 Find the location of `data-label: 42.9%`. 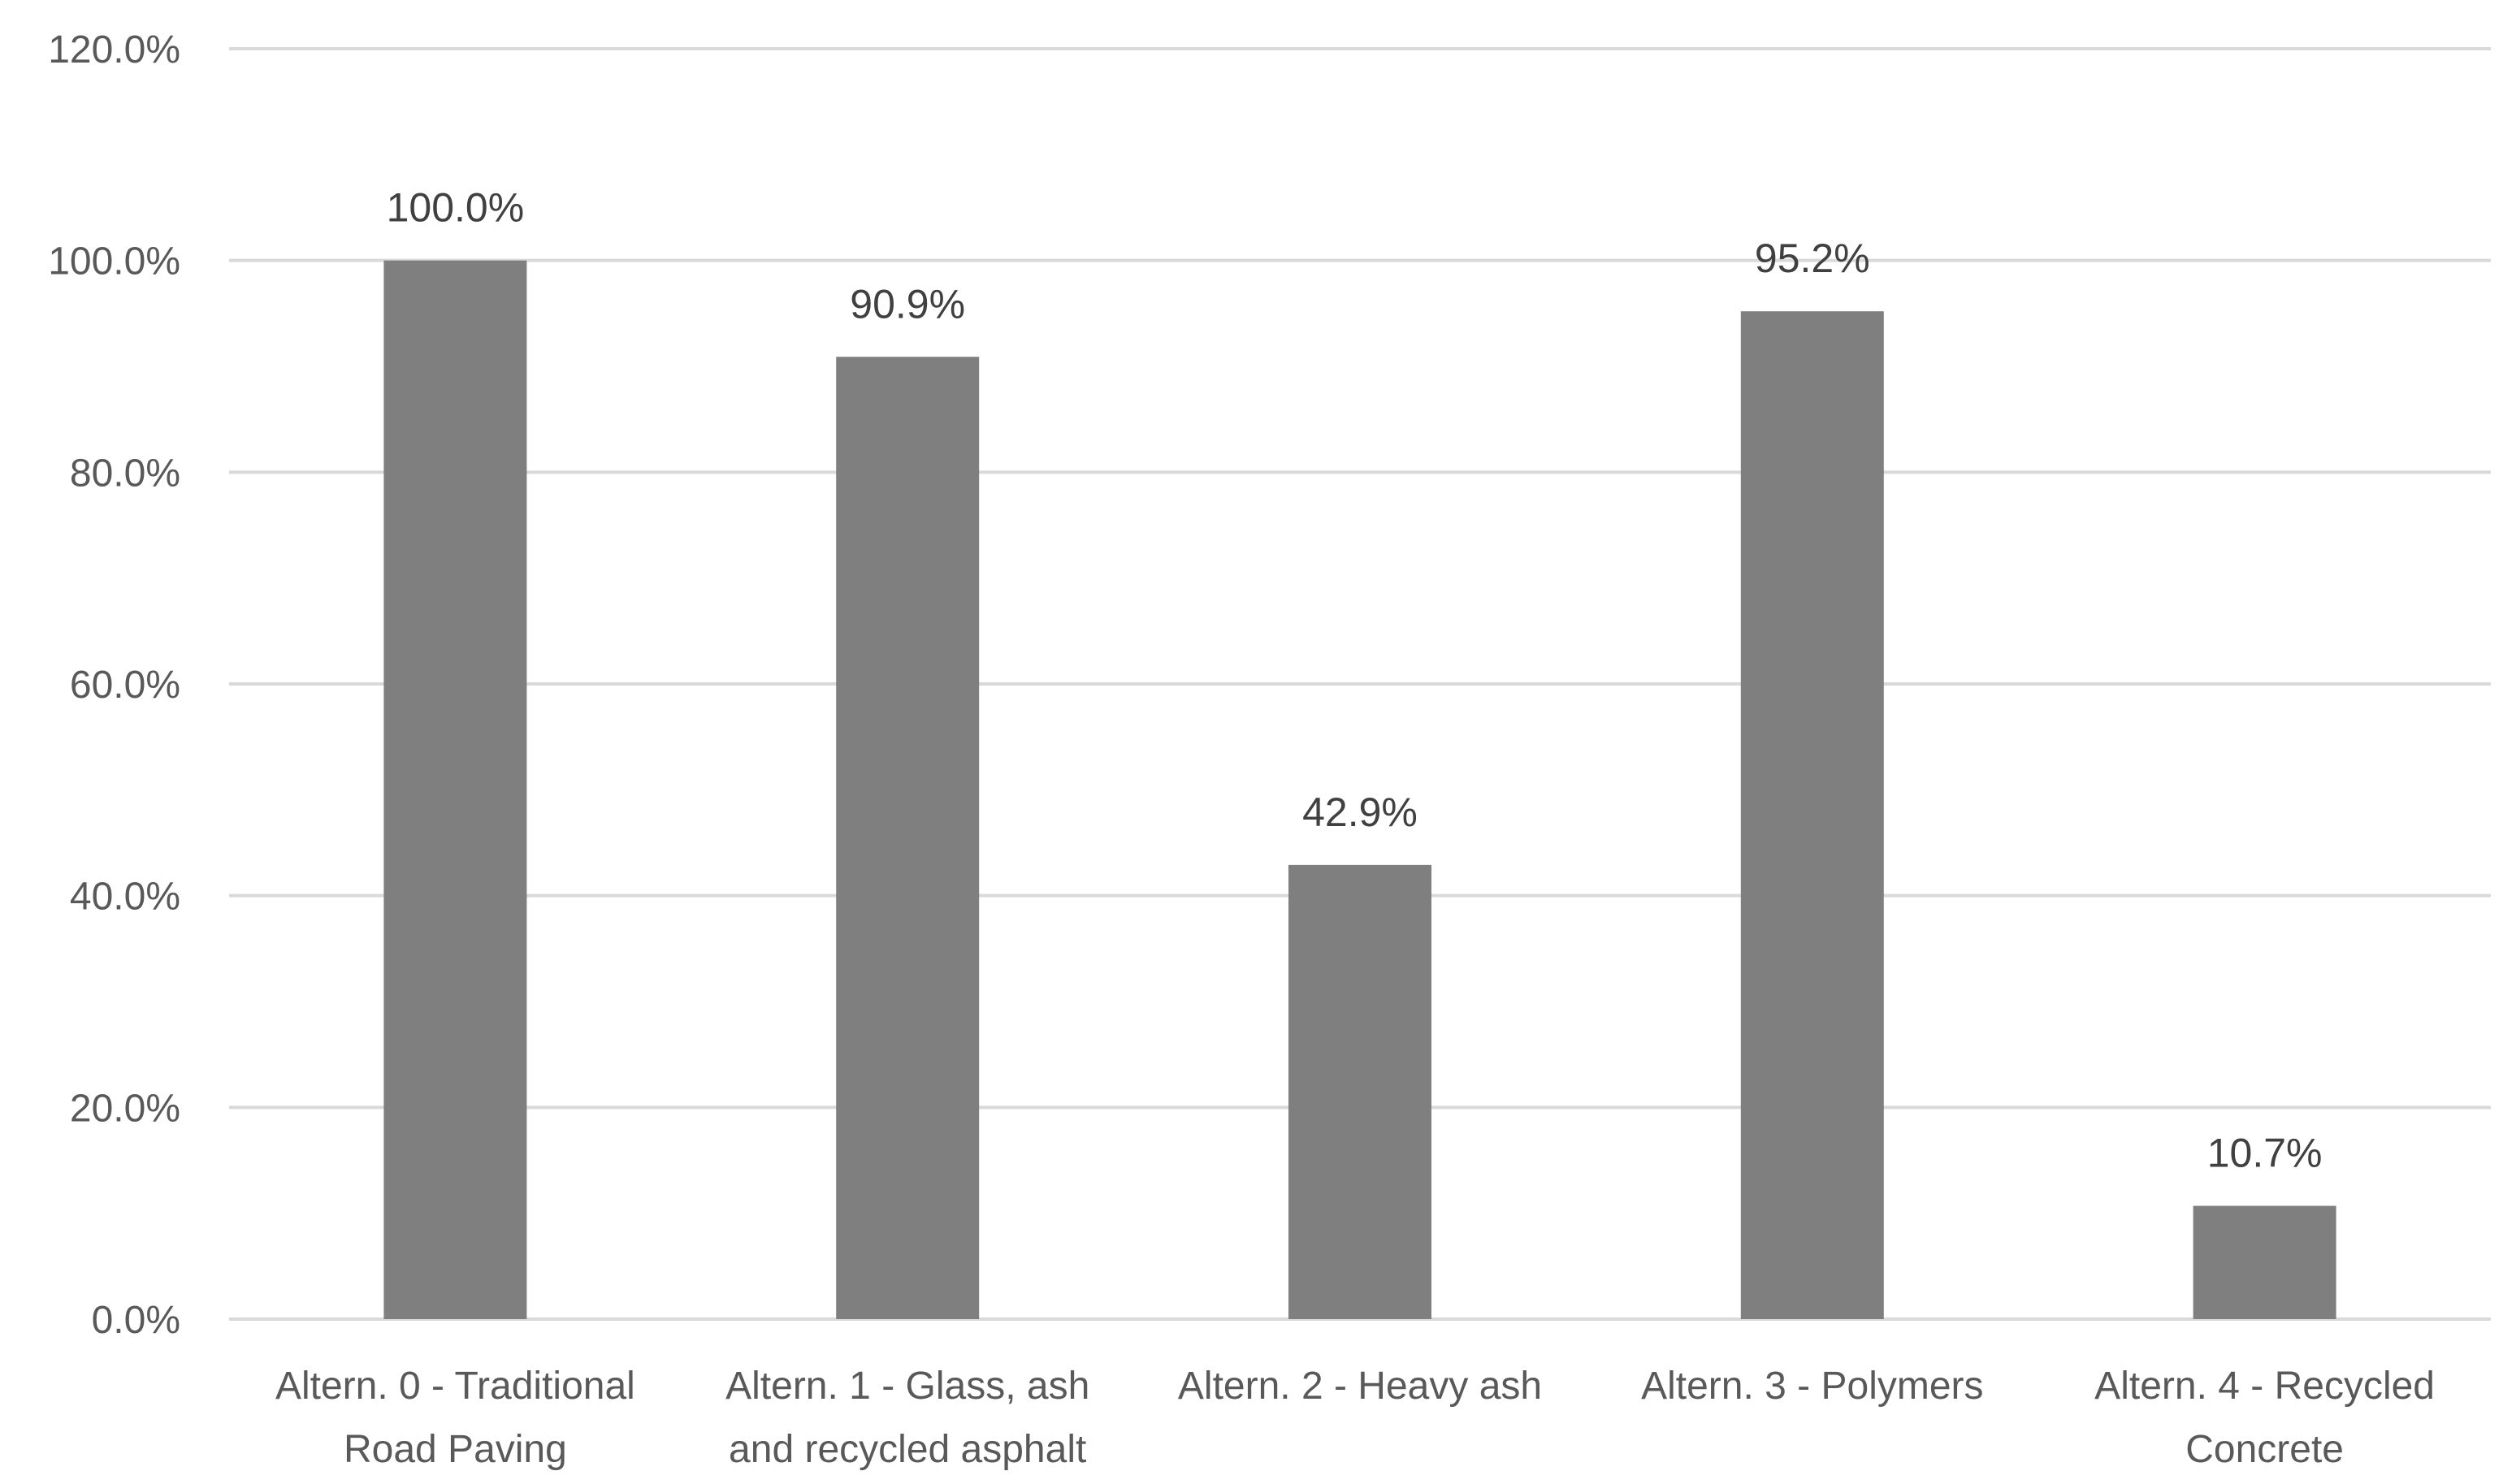

data-label: 42.9% is located at coordinates (1360, 812).